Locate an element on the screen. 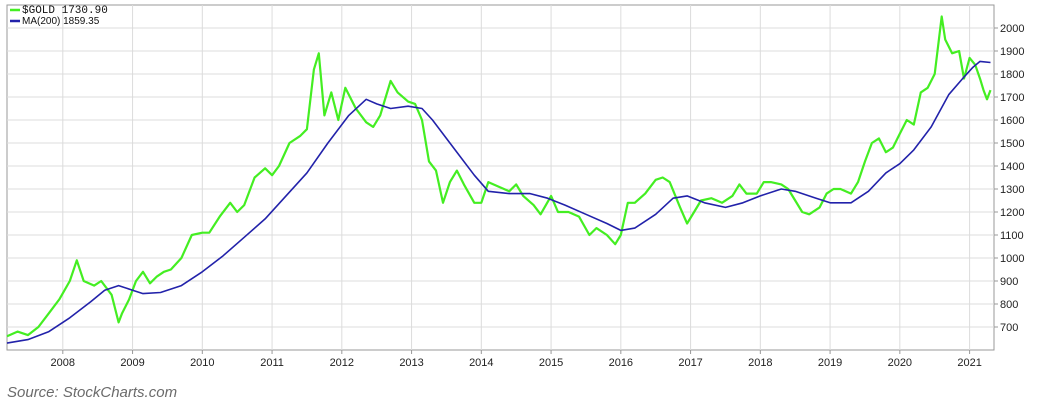  x-tick-label: 2014 is located at coordinates (481, 363).